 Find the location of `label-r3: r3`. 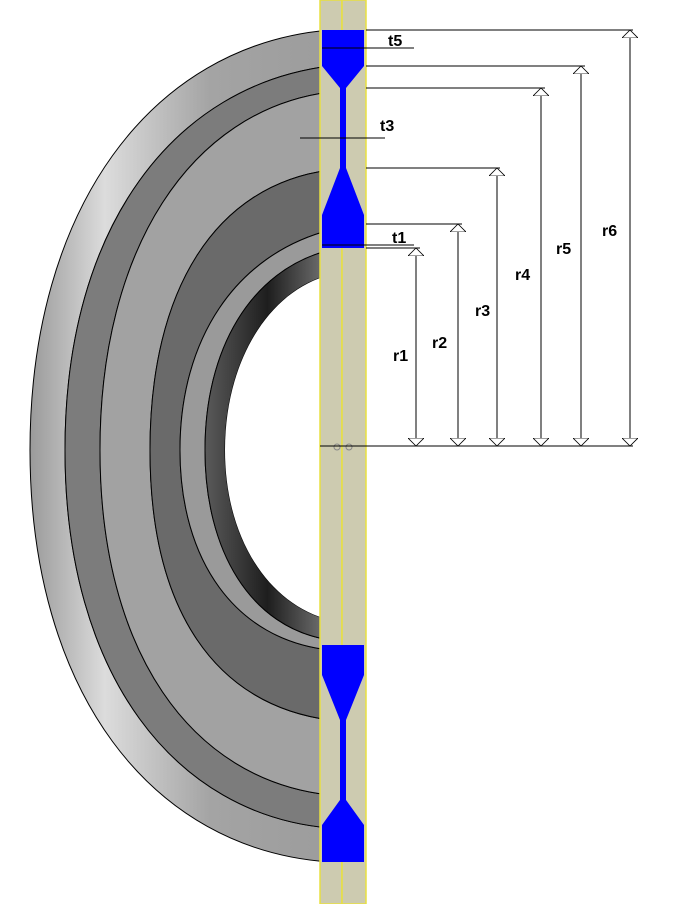

label-r3: r3 is located at coordinates (482, 311).